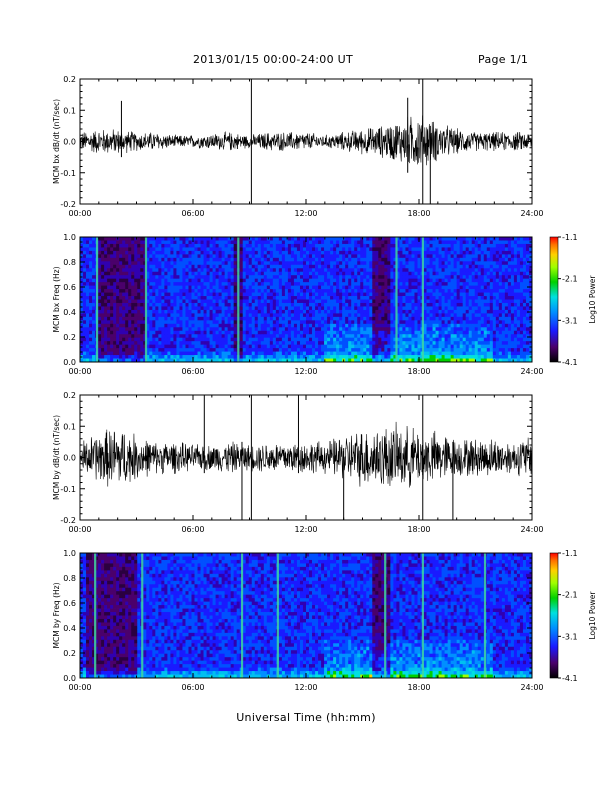 This screenshot has width=612, height=792. What do you see at coordinates (56, 141) in the screenshot?
I see `y-axis-label: MCM bx dB/dt (nT/sec)` at bounding box center [56, 141].